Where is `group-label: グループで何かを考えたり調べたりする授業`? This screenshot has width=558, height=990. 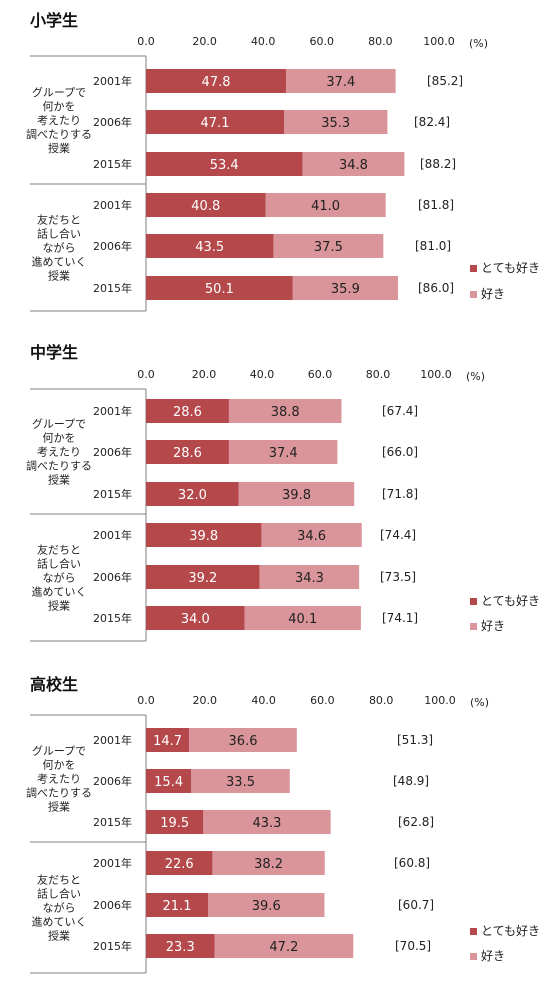 group-label: グループで何かを考えたり調べたりする授業 is located at coordinates (59, 120).